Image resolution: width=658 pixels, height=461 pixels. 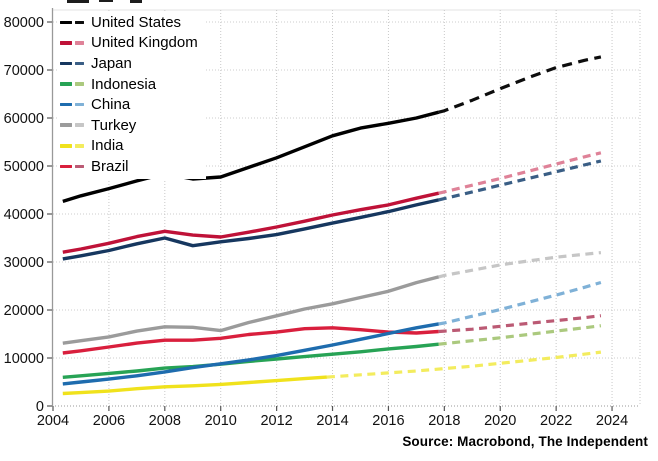 I want to click on series-line-solid-china, so click(x=250, y=354).